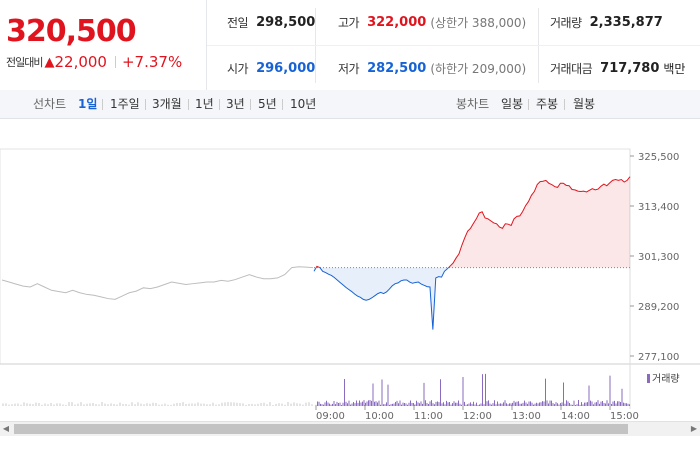 The height and width of the screenshot is (450, 700). Describe the element at coordinates (624, 416) in the screenshot. I see `x-tick-label: 15:00` at that location.